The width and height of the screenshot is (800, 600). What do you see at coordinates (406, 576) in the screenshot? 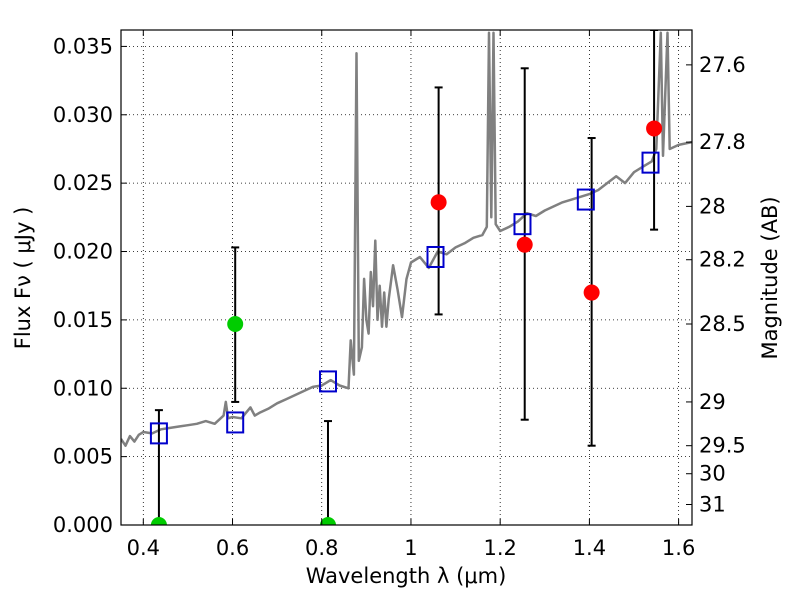
I see `x-axis-label: Wavelength λ (μm)` at bounding box center [406, 576].